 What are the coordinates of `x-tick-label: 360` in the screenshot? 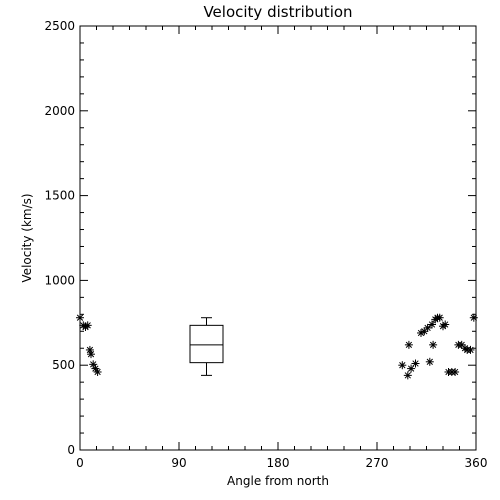 It's located at (476, 463).